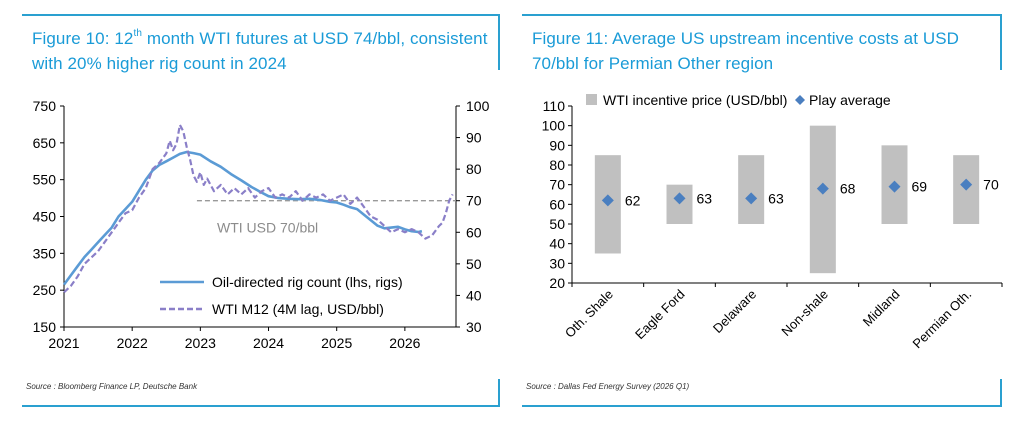 The height and width of the screenshot is (432, 1024). Describe the element at coordinates (242, 218) in the screenshot. I see `rig-count-series-line` at that location.